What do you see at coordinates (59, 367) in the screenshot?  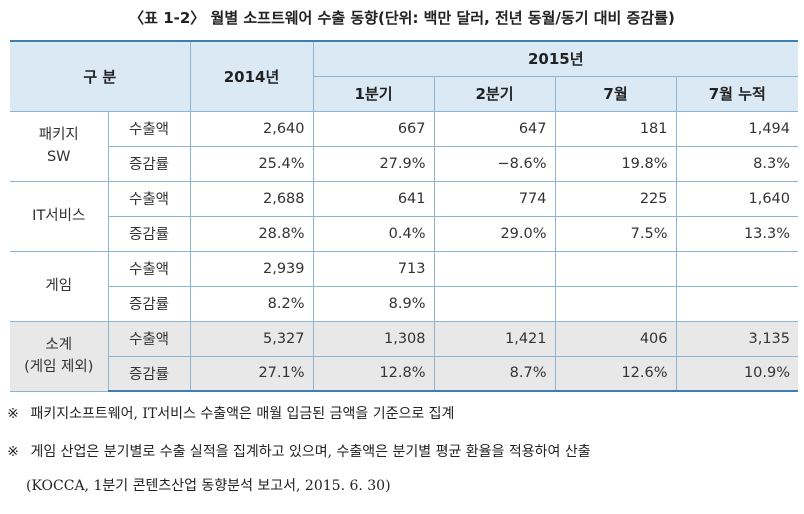 I see `category-name-line2: (게임 제외)` at bounding box center [59, 367].